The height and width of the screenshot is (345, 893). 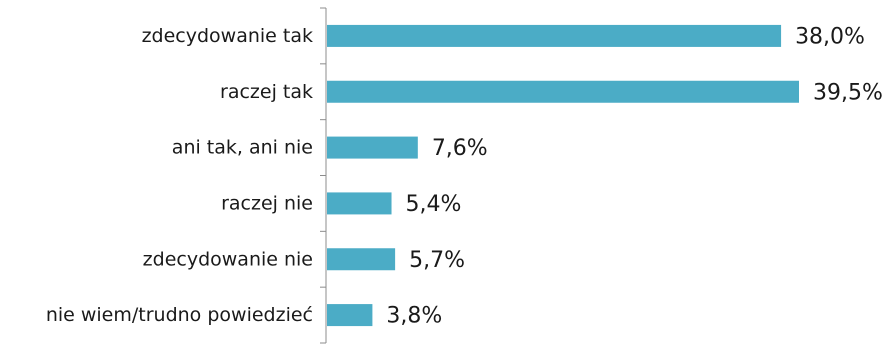 I want to click on category-label: nie wiem/trudno powiedzieć, so click(x=179, y=315).